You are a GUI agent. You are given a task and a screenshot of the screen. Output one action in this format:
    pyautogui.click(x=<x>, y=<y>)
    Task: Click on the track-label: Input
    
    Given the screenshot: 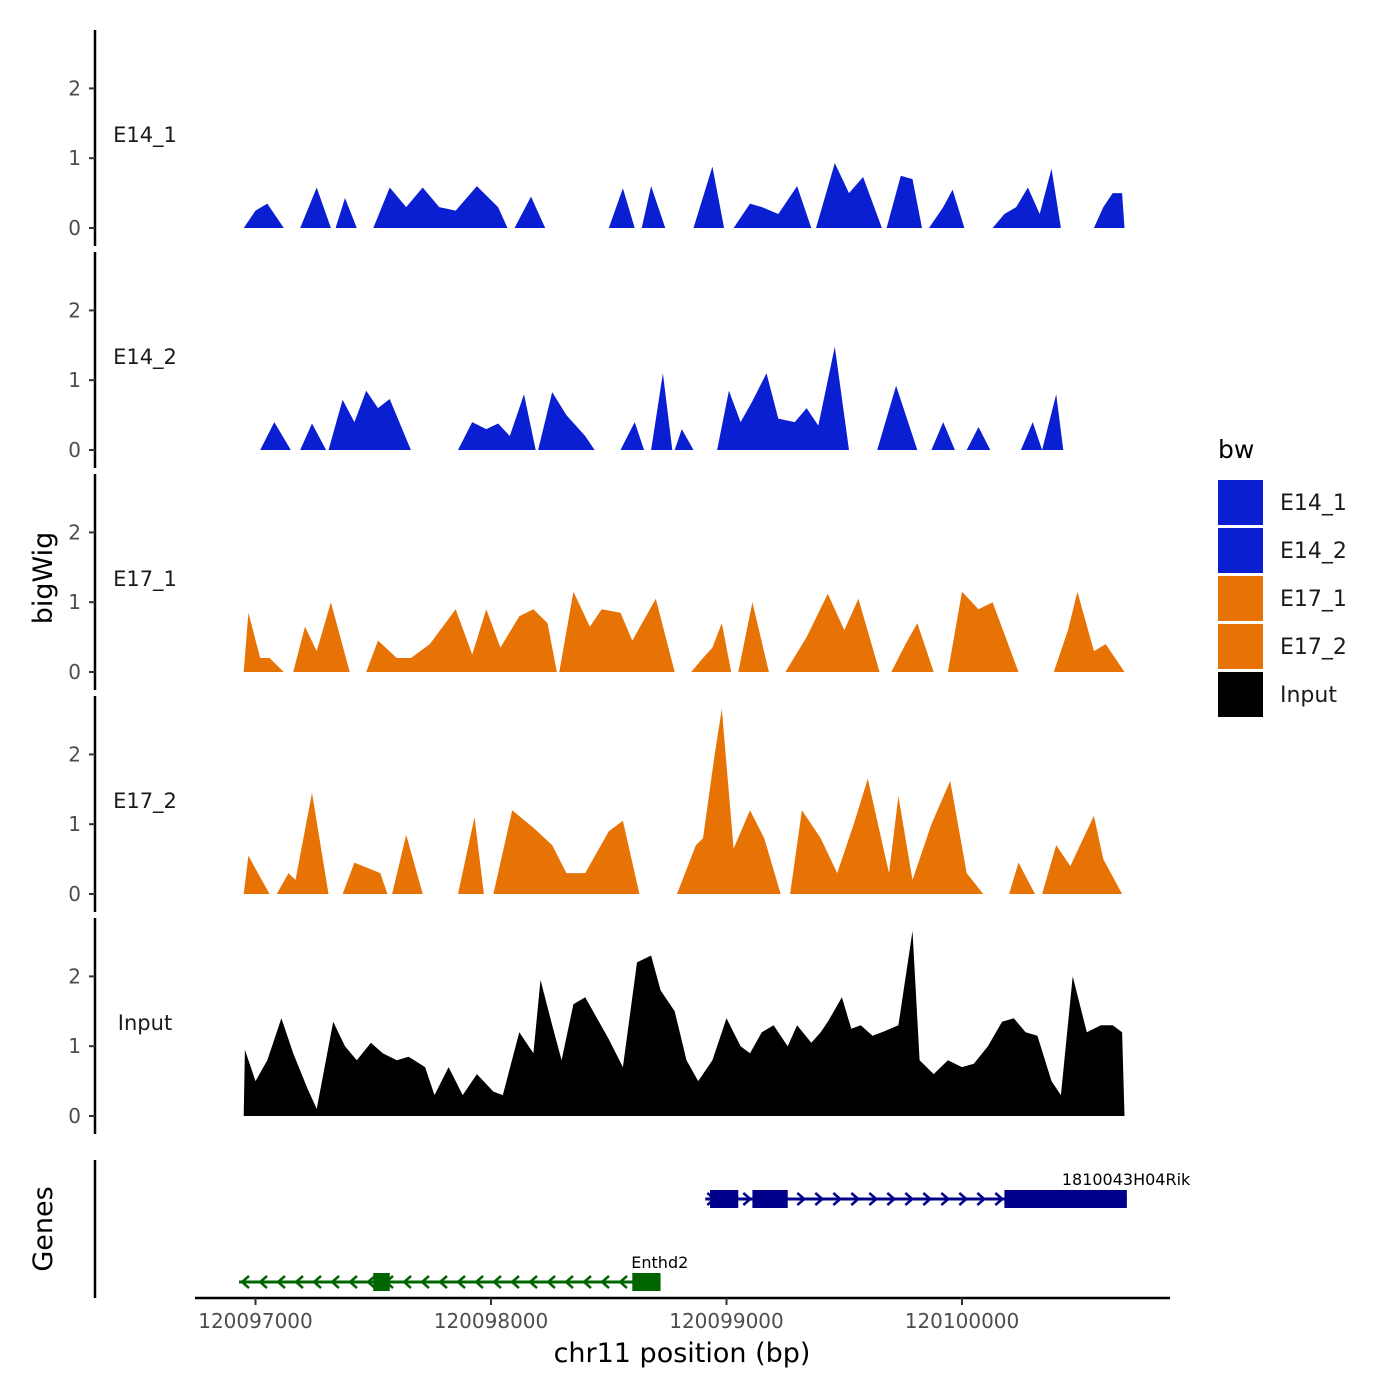 What is the action you would take?
    pyautogui.click(x=145, y=1023)
    